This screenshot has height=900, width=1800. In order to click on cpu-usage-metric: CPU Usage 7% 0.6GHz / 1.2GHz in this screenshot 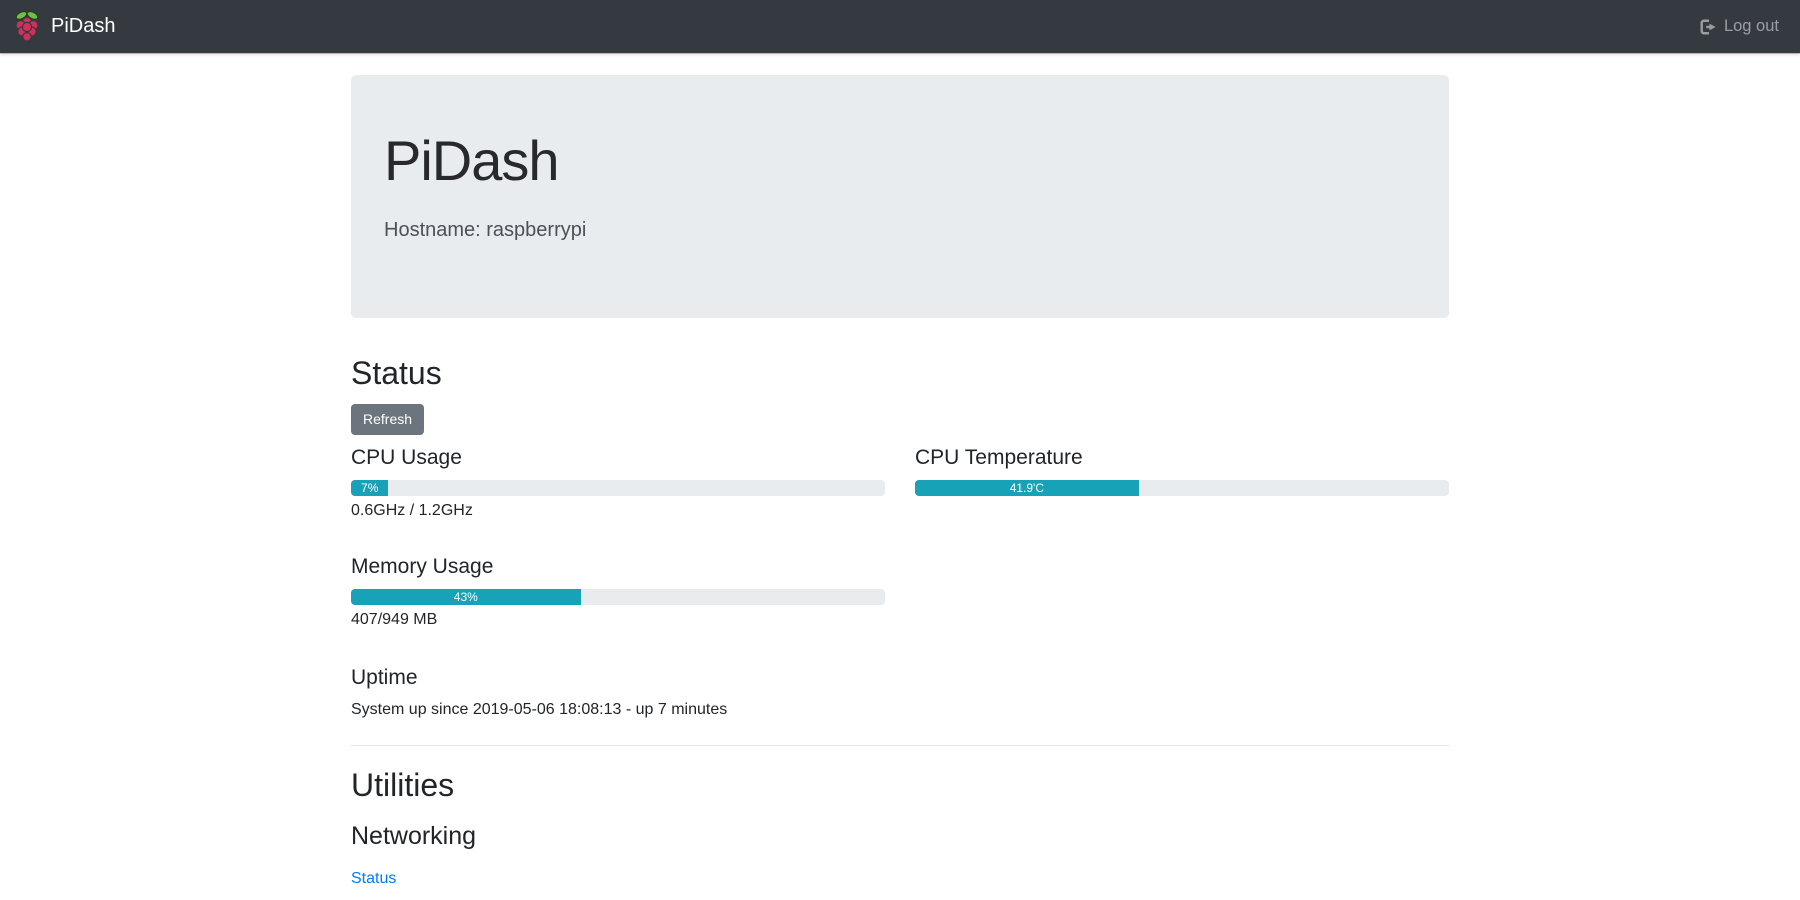, I will do `click(618, 482)`.